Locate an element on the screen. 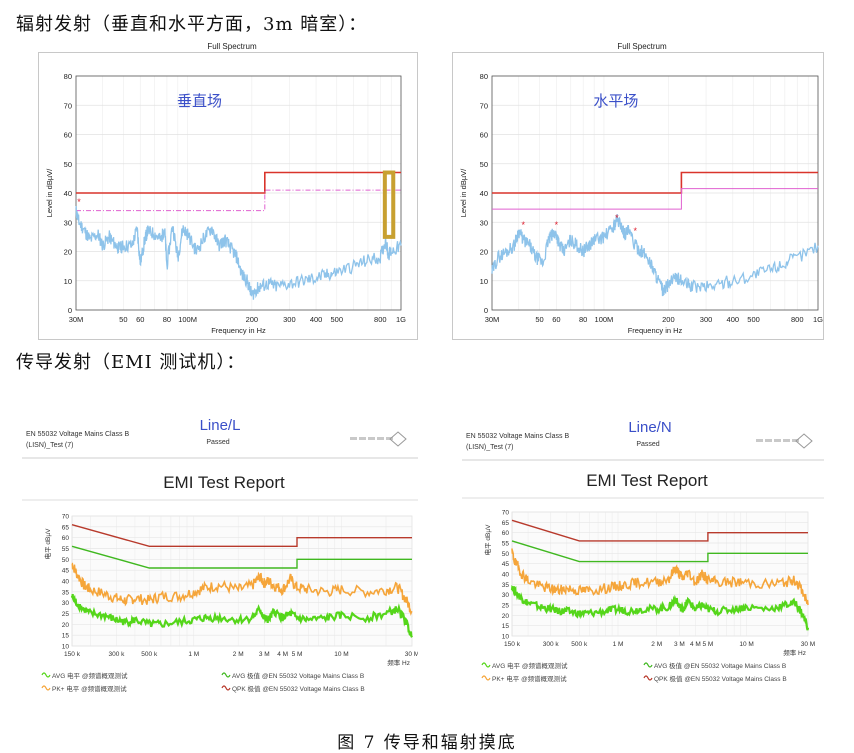 This screenshot has width=854, height=753. y-tick-label: 25 is located at coordinates (66, 614).